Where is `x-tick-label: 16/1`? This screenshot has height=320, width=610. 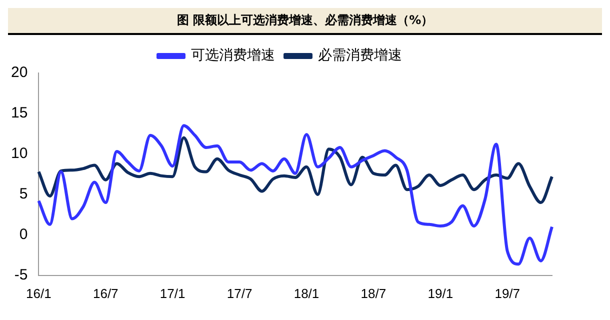
x-tick-label: 16/1 is located at coordinates (39, 293).